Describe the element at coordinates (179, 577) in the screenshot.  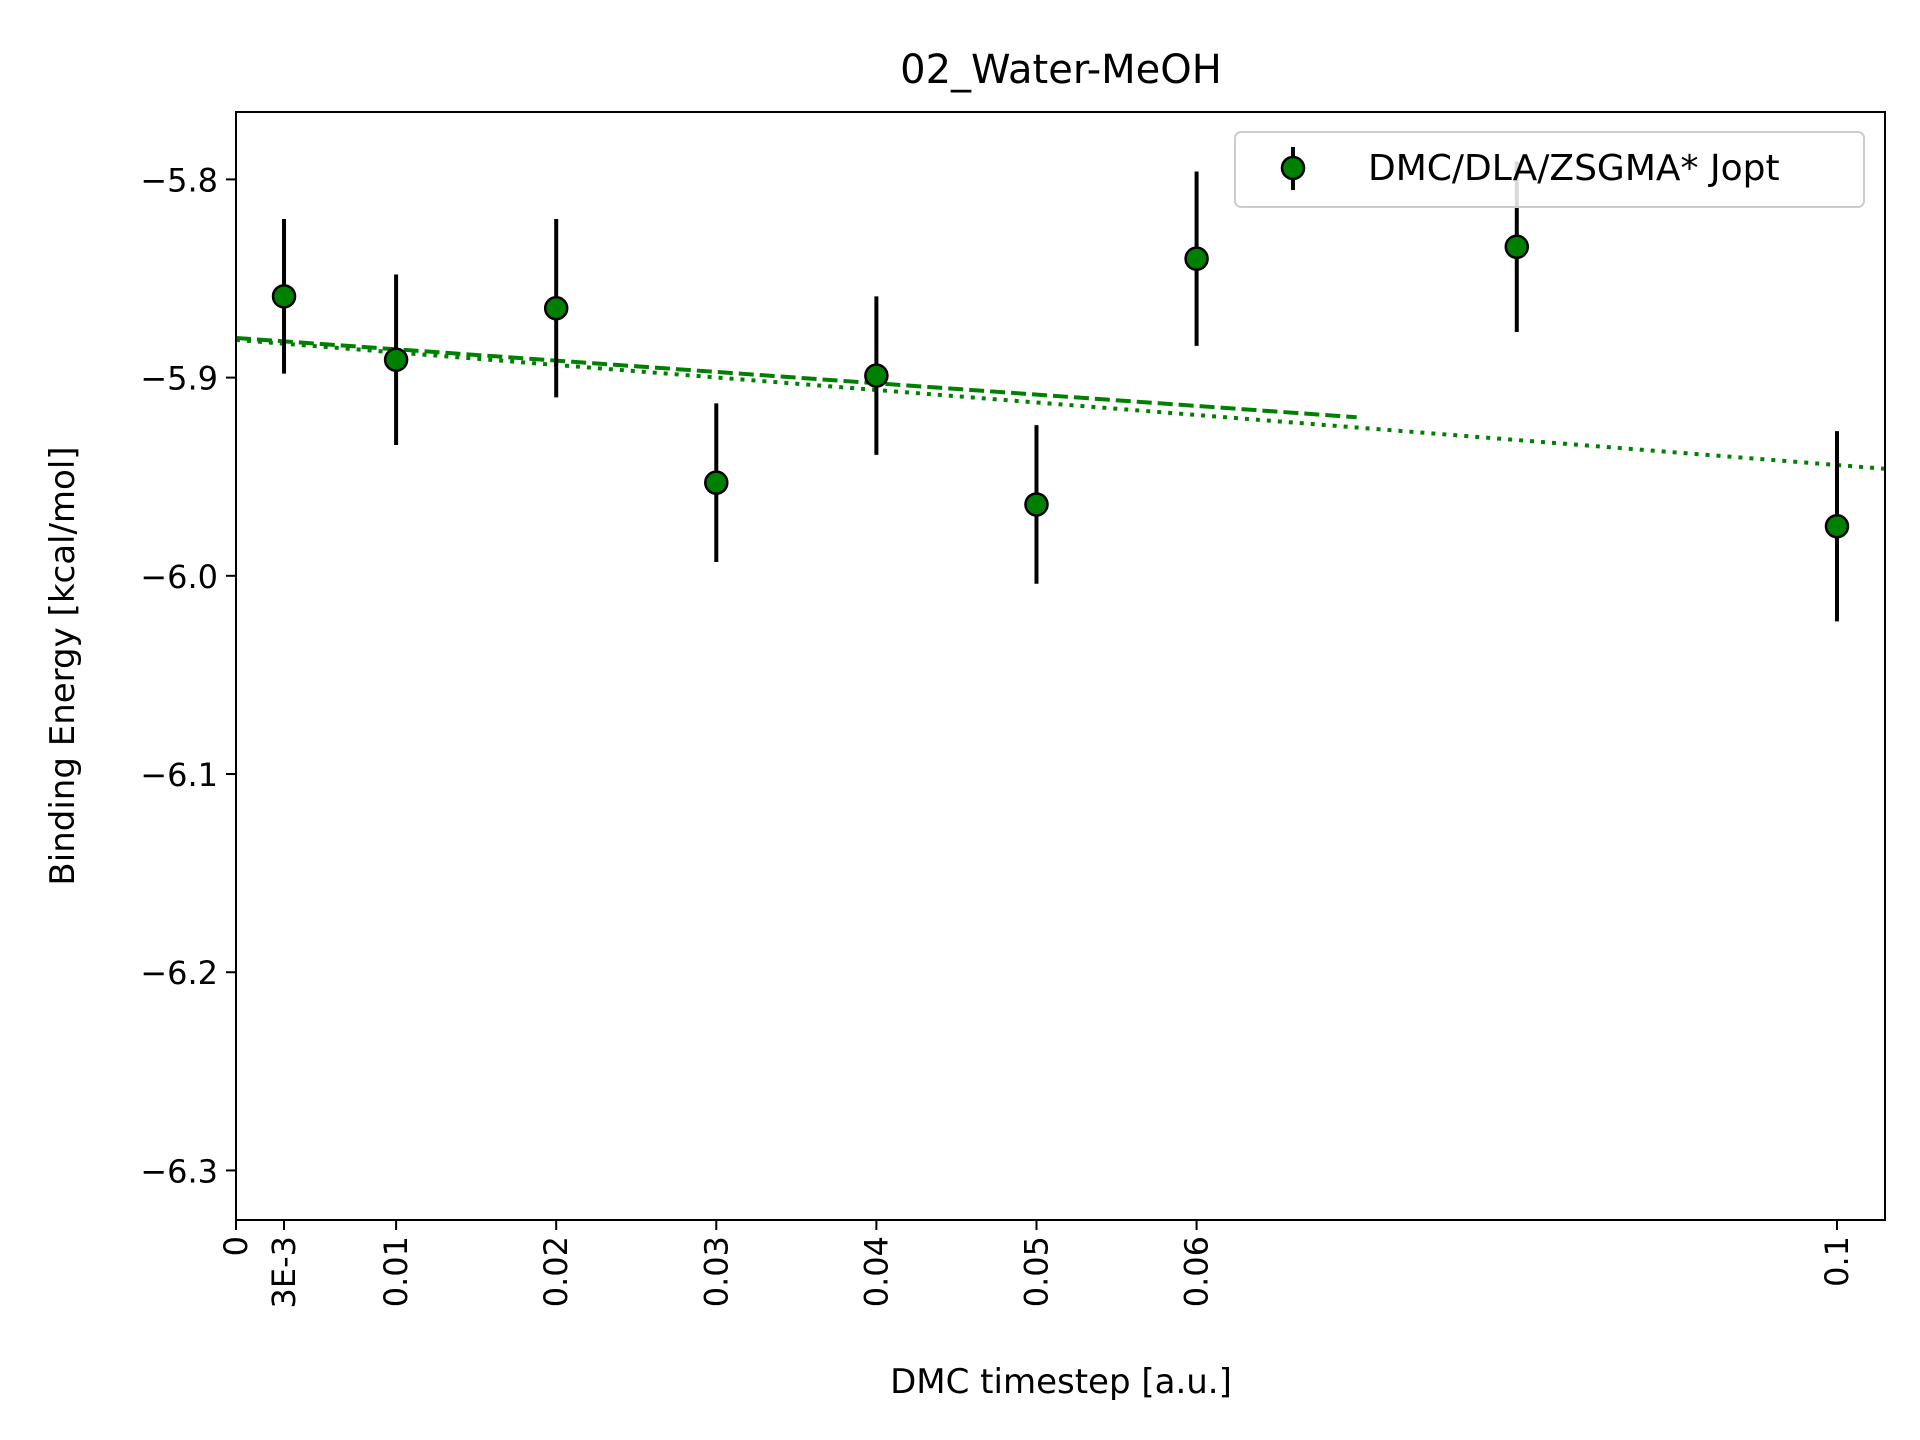
I see `y-tick-label: −6.0` at that location.